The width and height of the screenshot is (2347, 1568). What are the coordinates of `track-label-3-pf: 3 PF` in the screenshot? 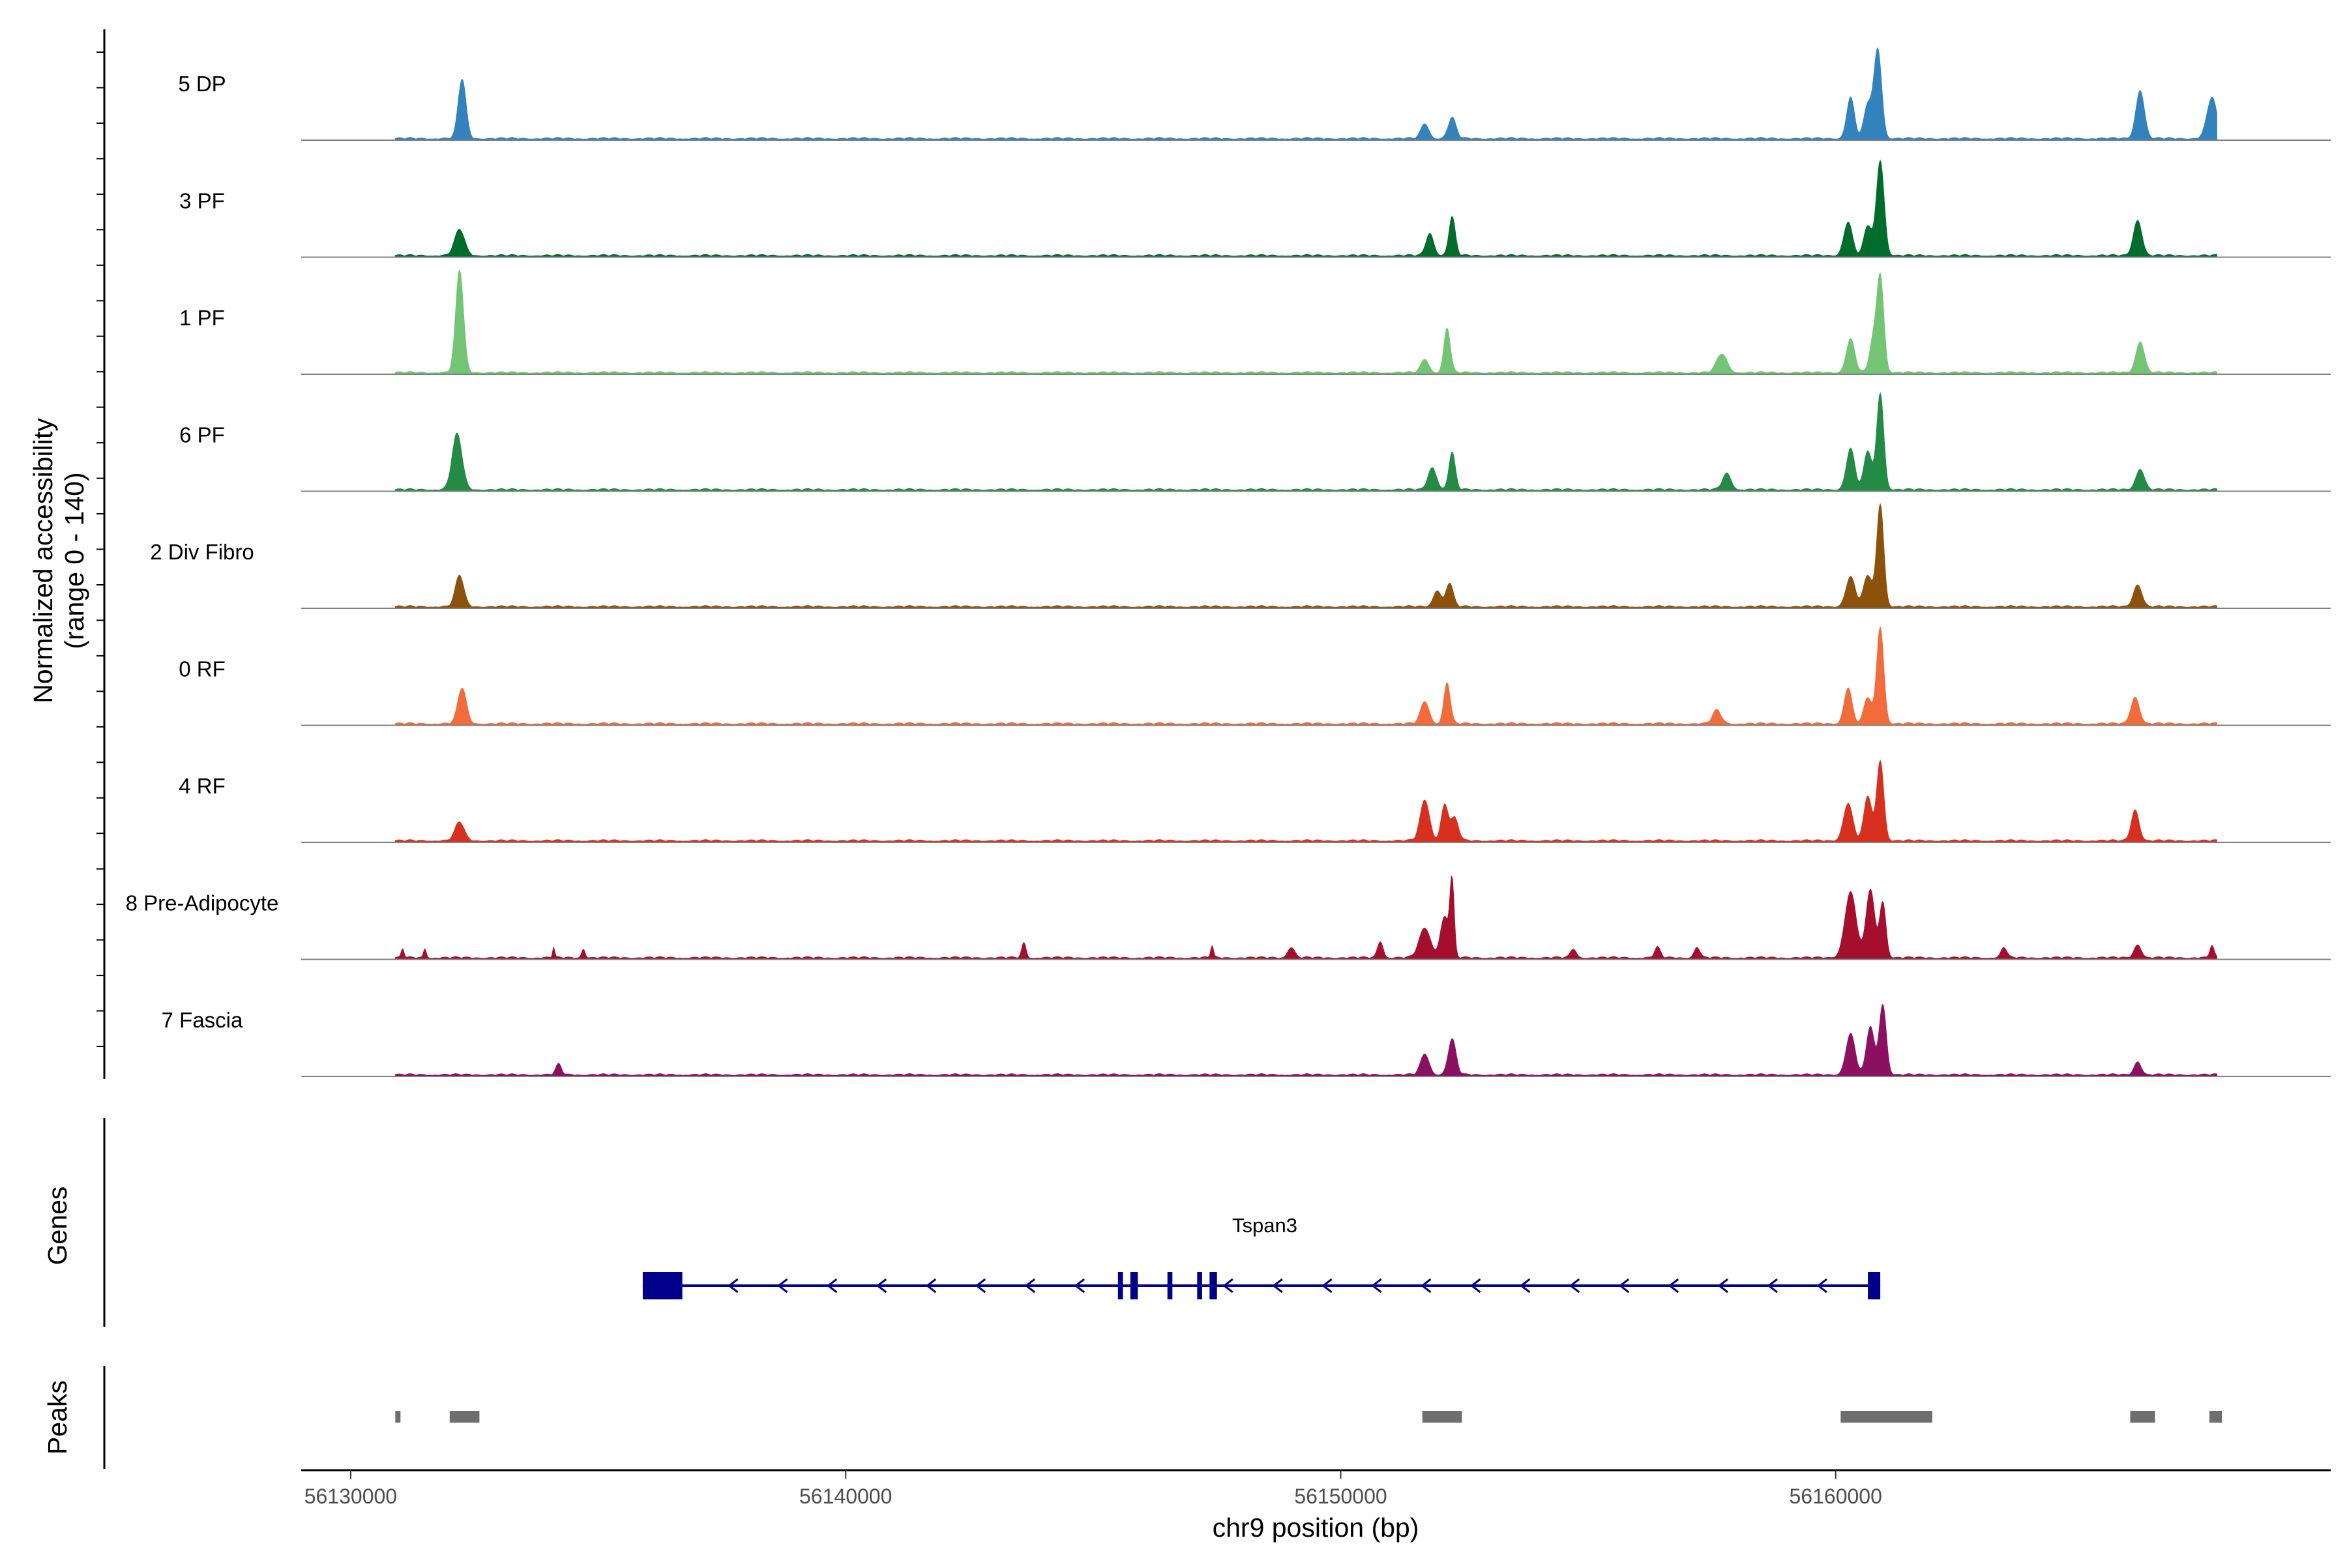 It's located at (202, 201).